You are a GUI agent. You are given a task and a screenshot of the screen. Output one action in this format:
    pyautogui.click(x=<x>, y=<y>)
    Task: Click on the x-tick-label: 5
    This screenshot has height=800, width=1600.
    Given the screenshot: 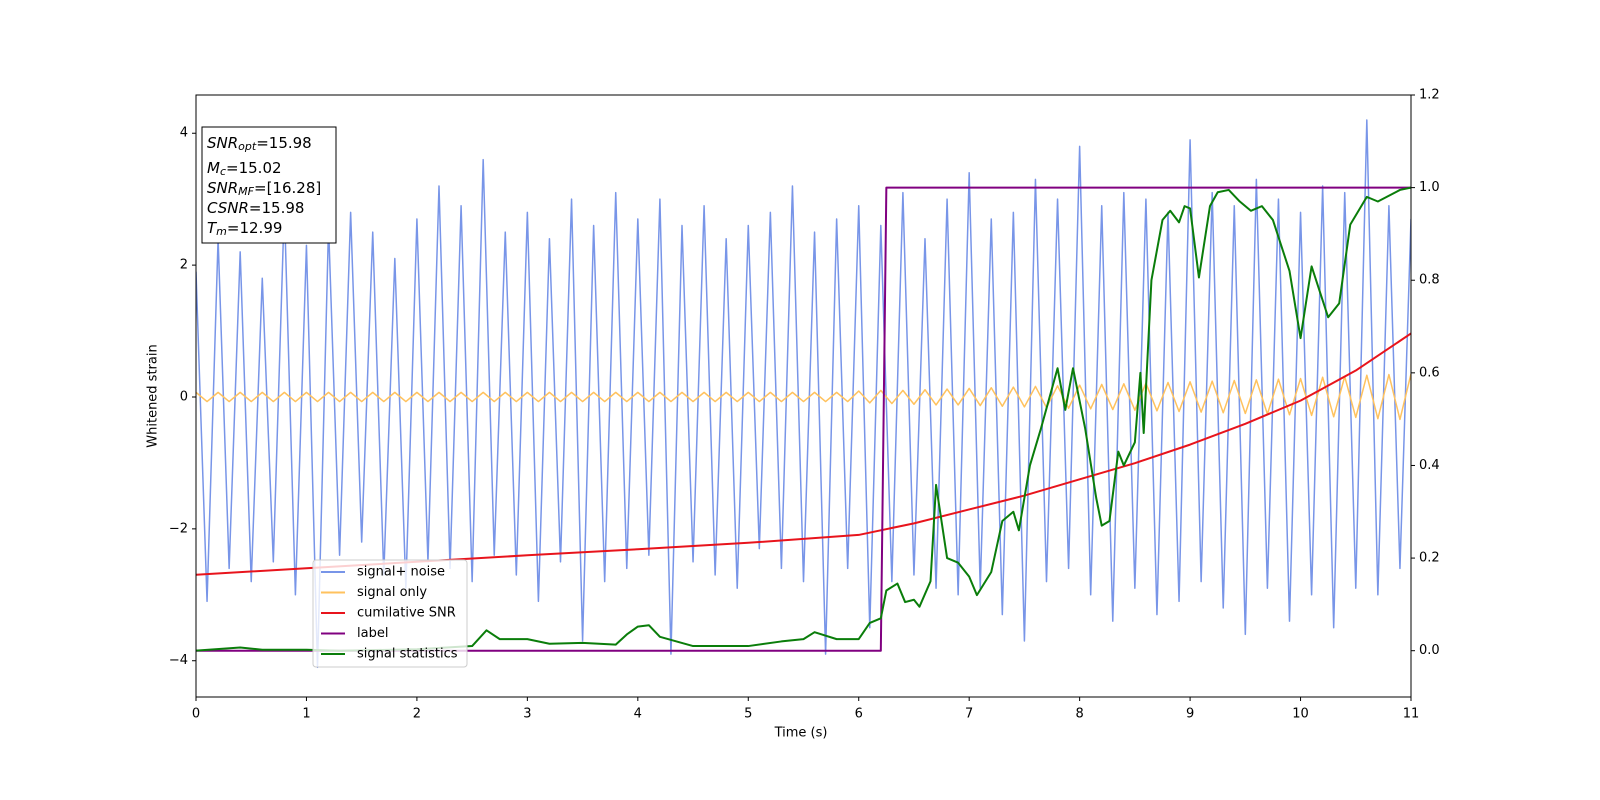 What is the action you would take?
    pyautogui.click(x=748, y=714)
    